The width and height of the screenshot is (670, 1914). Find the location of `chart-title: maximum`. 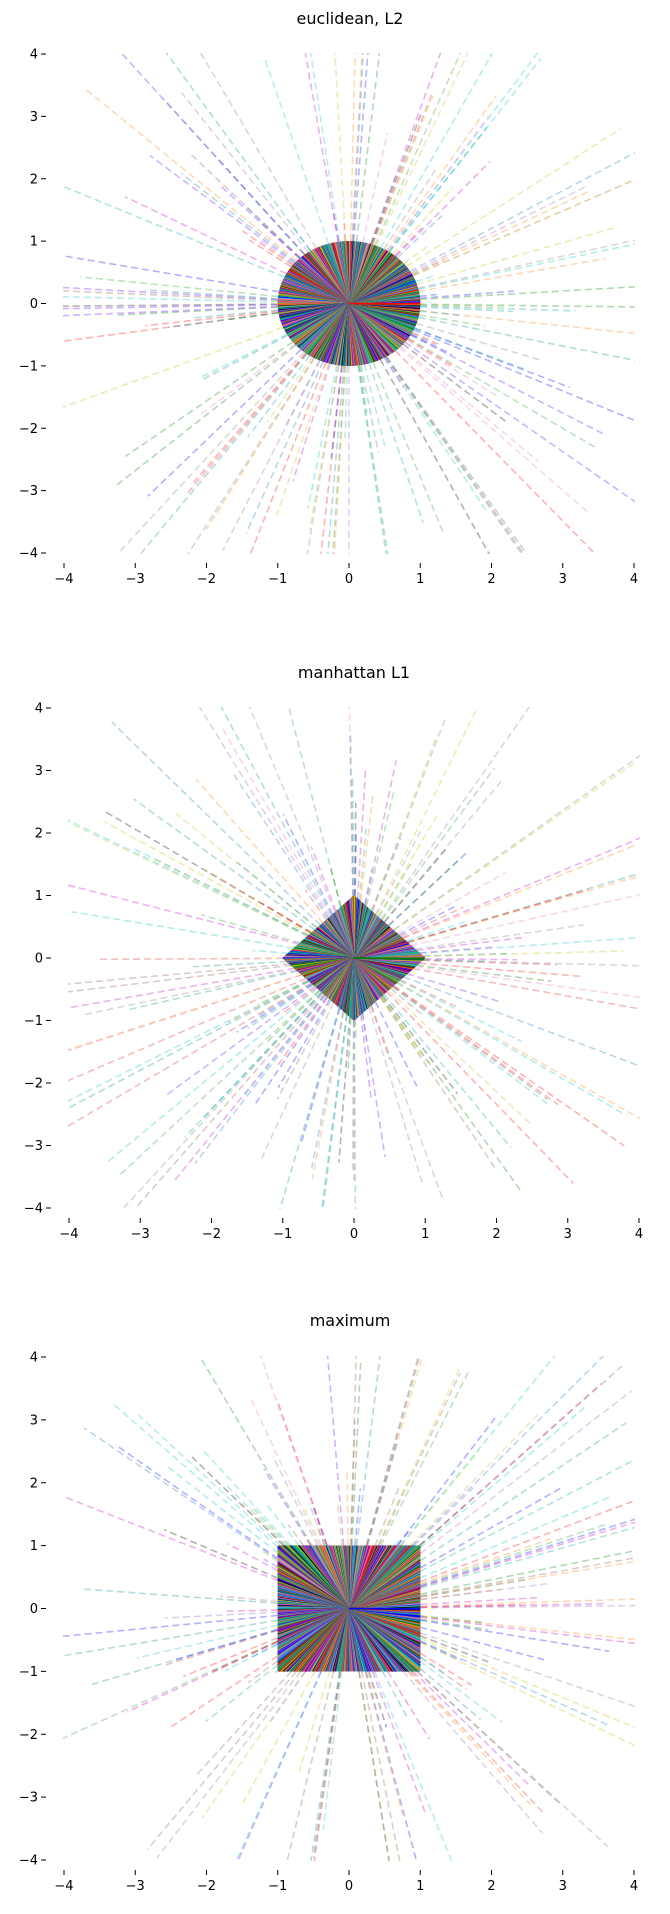

chart-title: maximum is located at coordinates (350, 1320).